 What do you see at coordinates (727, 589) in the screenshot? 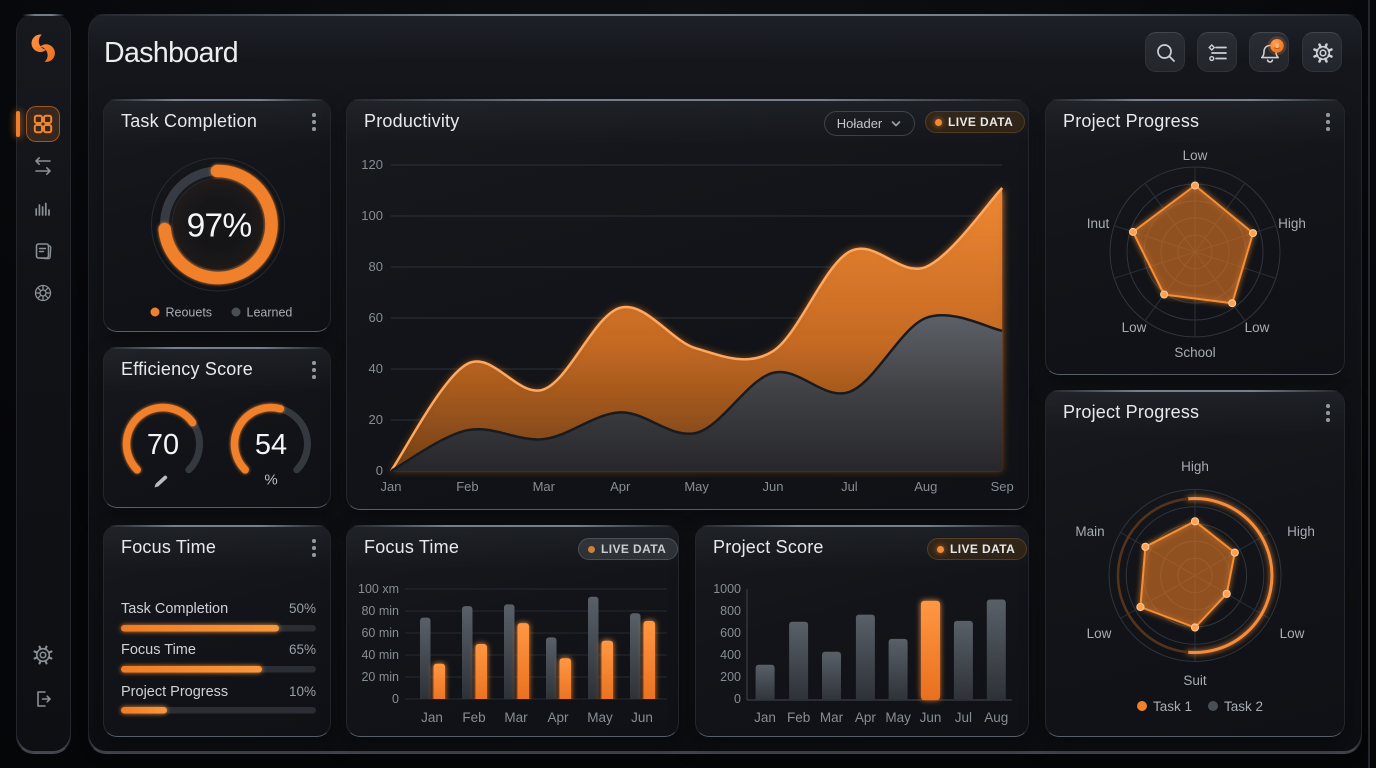
I see `svg-text: 1000` at bounding box center [727, 589].